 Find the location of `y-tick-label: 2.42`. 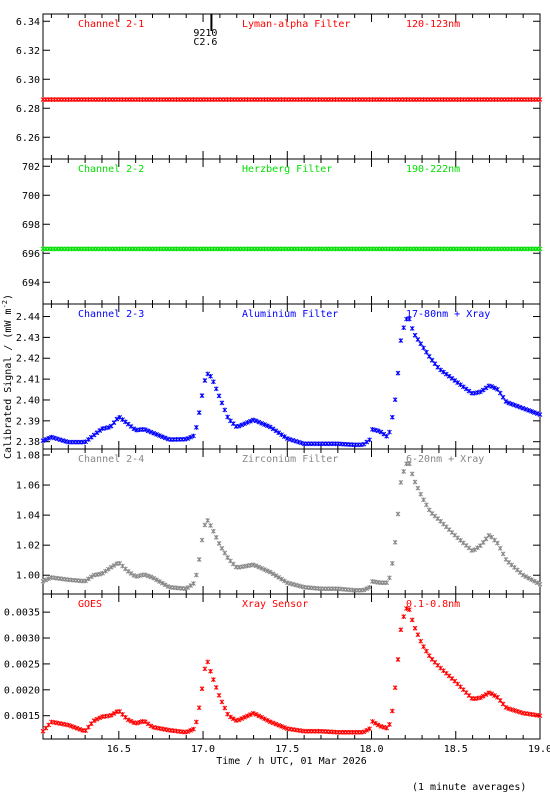

y-tick-label: 2.42 is located at coordinates (28, 359).